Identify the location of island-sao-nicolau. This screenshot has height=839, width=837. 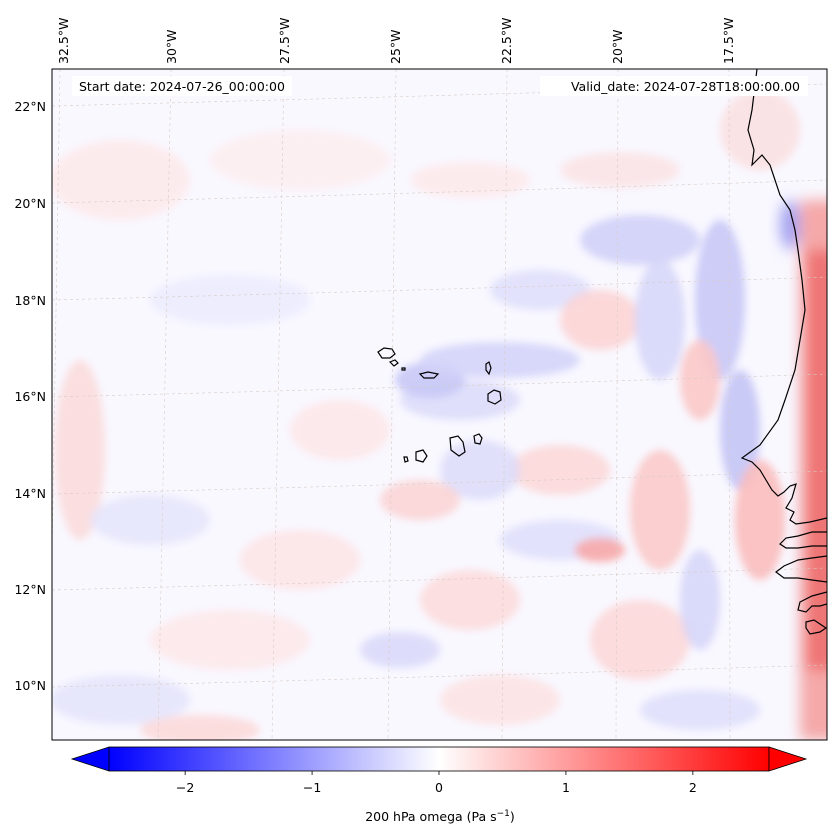
(429, 375).